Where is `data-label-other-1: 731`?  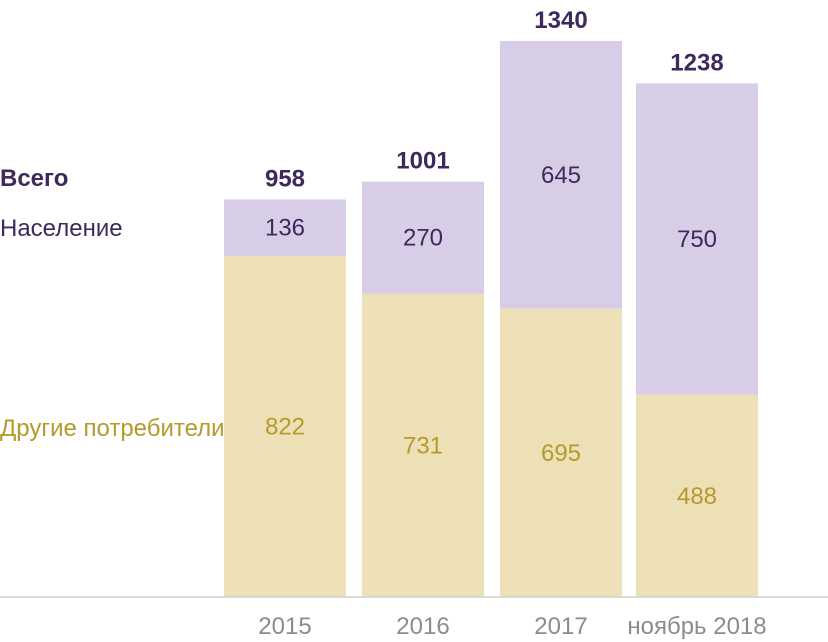
data-label-other-1: 731 is located at coordinates (423, 445).